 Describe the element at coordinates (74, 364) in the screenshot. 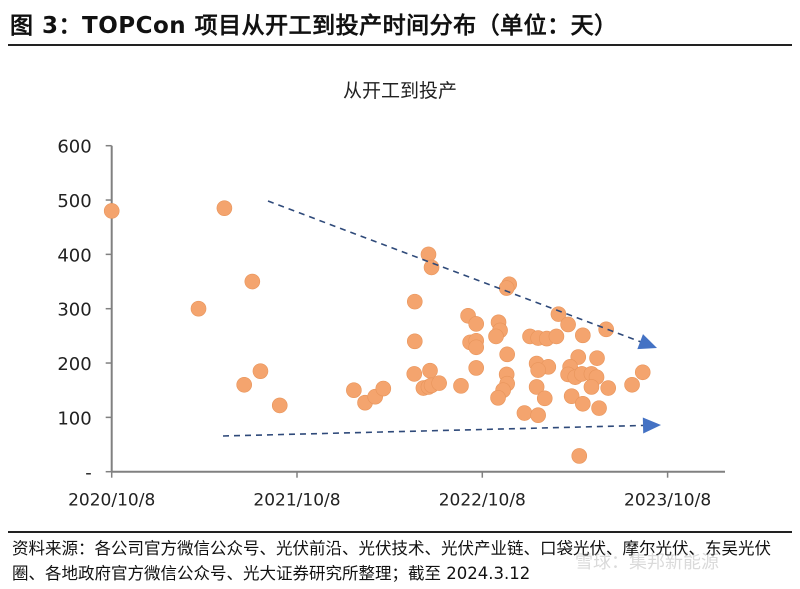

I see `y-tick-label: 200` at that location.